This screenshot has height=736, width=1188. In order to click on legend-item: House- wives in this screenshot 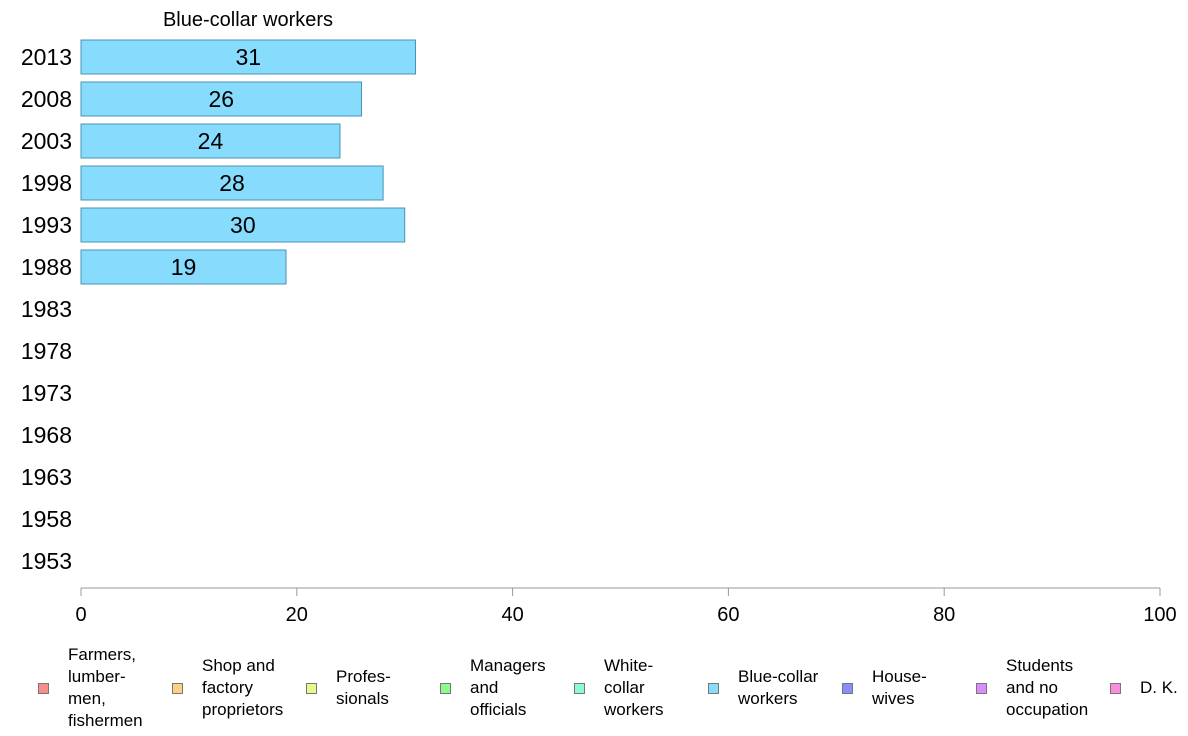, I will do `click(884, 688)`.